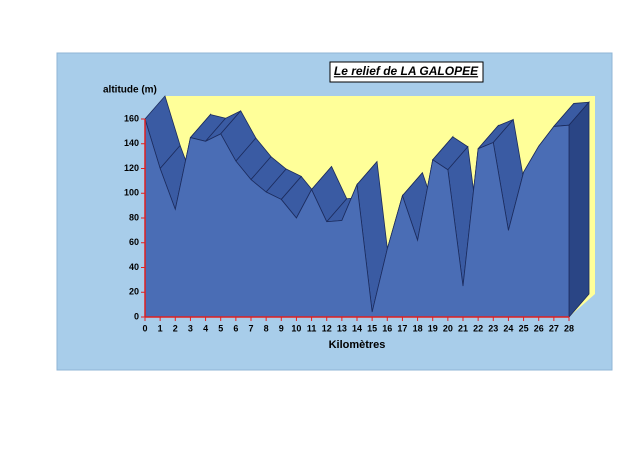 This screenshot has width=630, height=458. Describe the element at coordinates (387, 328) in the screenshot. I see `x-tick-label: 16` at that location.